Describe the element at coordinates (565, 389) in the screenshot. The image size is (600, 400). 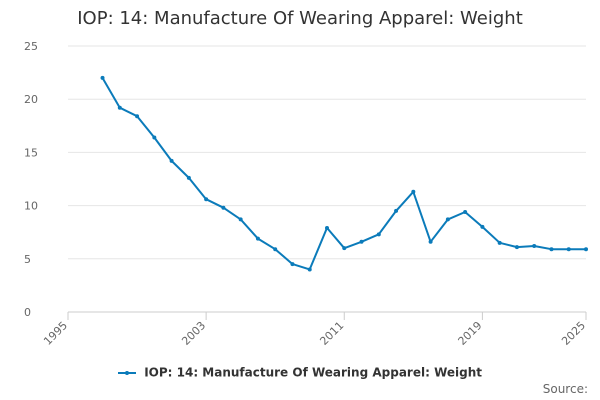
I see `source-credit: Source:` at that location.